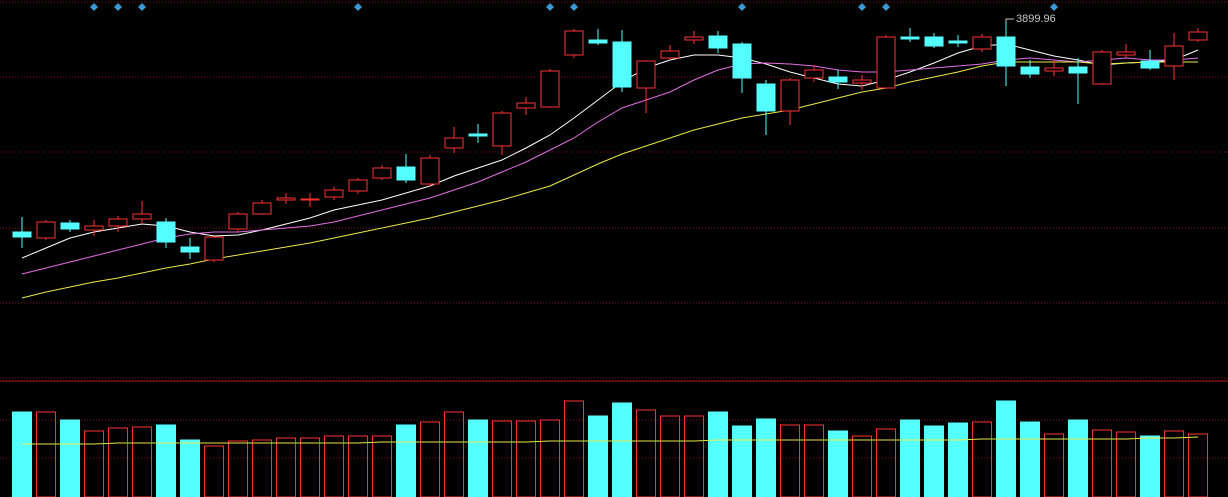 The width and height of the screenshot is (1228, 497). I want to click on volume-ma-line, so click(610, 440).